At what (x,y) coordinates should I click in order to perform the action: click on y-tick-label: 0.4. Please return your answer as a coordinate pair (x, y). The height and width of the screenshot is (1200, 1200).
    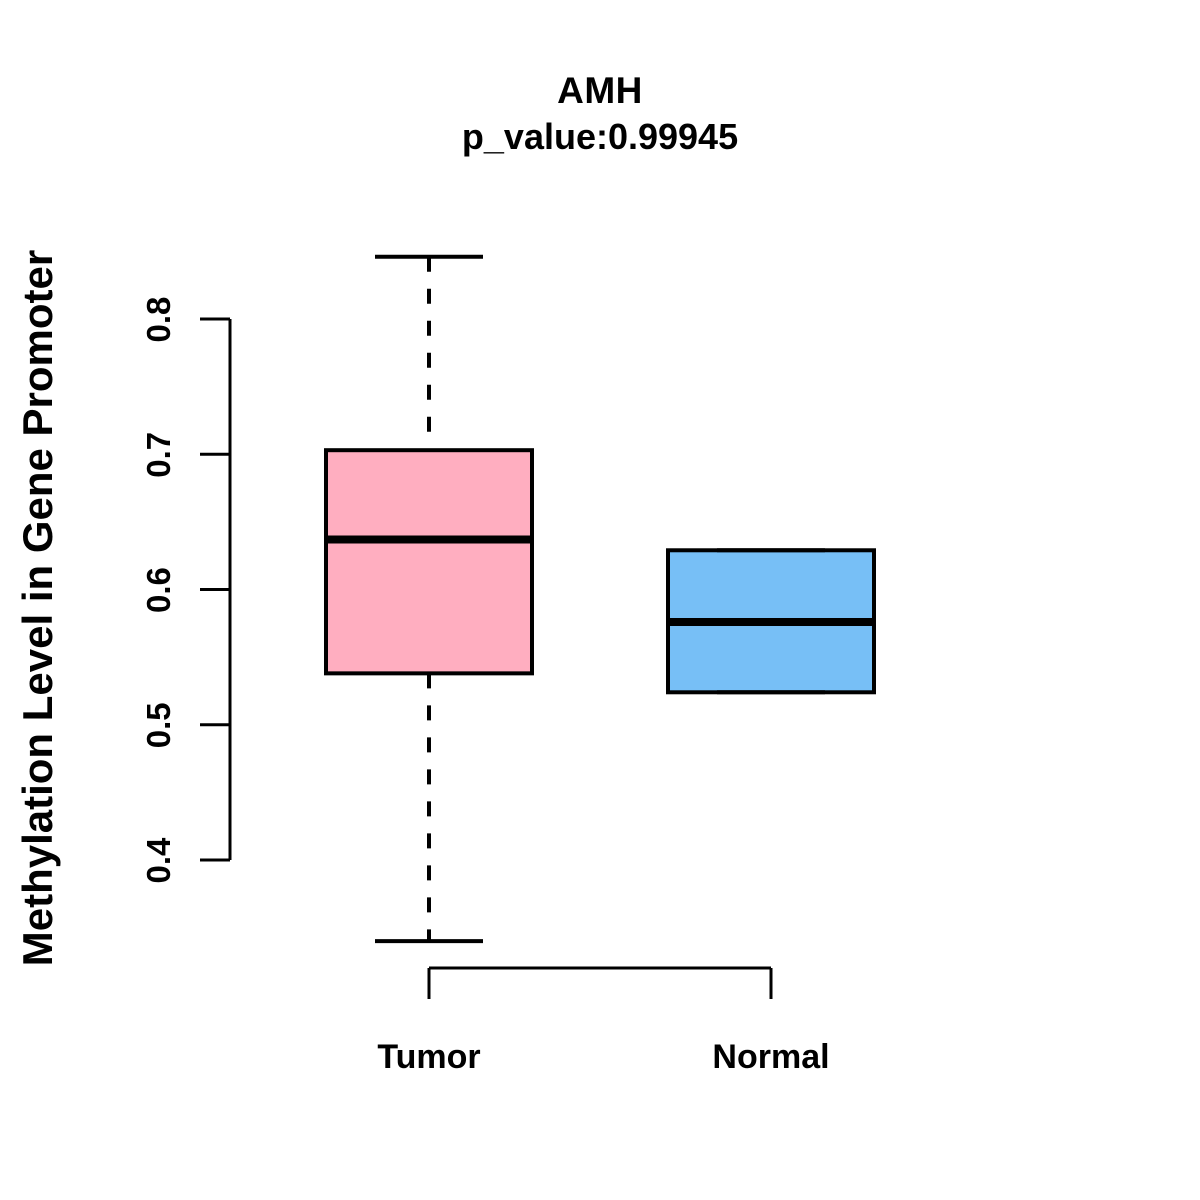
    Looking at the image, I should click on (158, 860).